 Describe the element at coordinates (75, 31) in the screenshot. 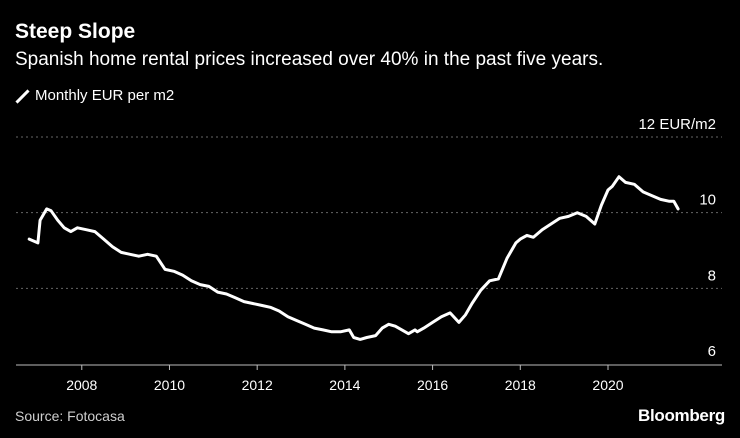

I see `chart-title: Steep Slope` at that location.